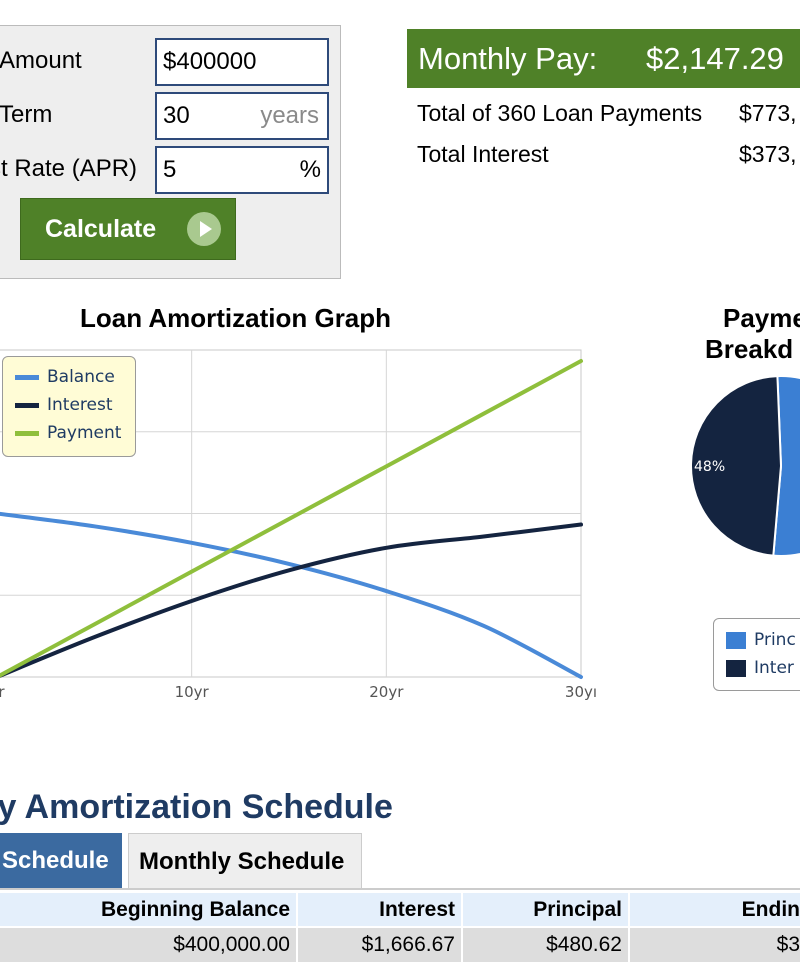  Describe the element at coordinates (775, 640) in the screenshot. I see `pie-legend-label-principal: Princ` at that location.